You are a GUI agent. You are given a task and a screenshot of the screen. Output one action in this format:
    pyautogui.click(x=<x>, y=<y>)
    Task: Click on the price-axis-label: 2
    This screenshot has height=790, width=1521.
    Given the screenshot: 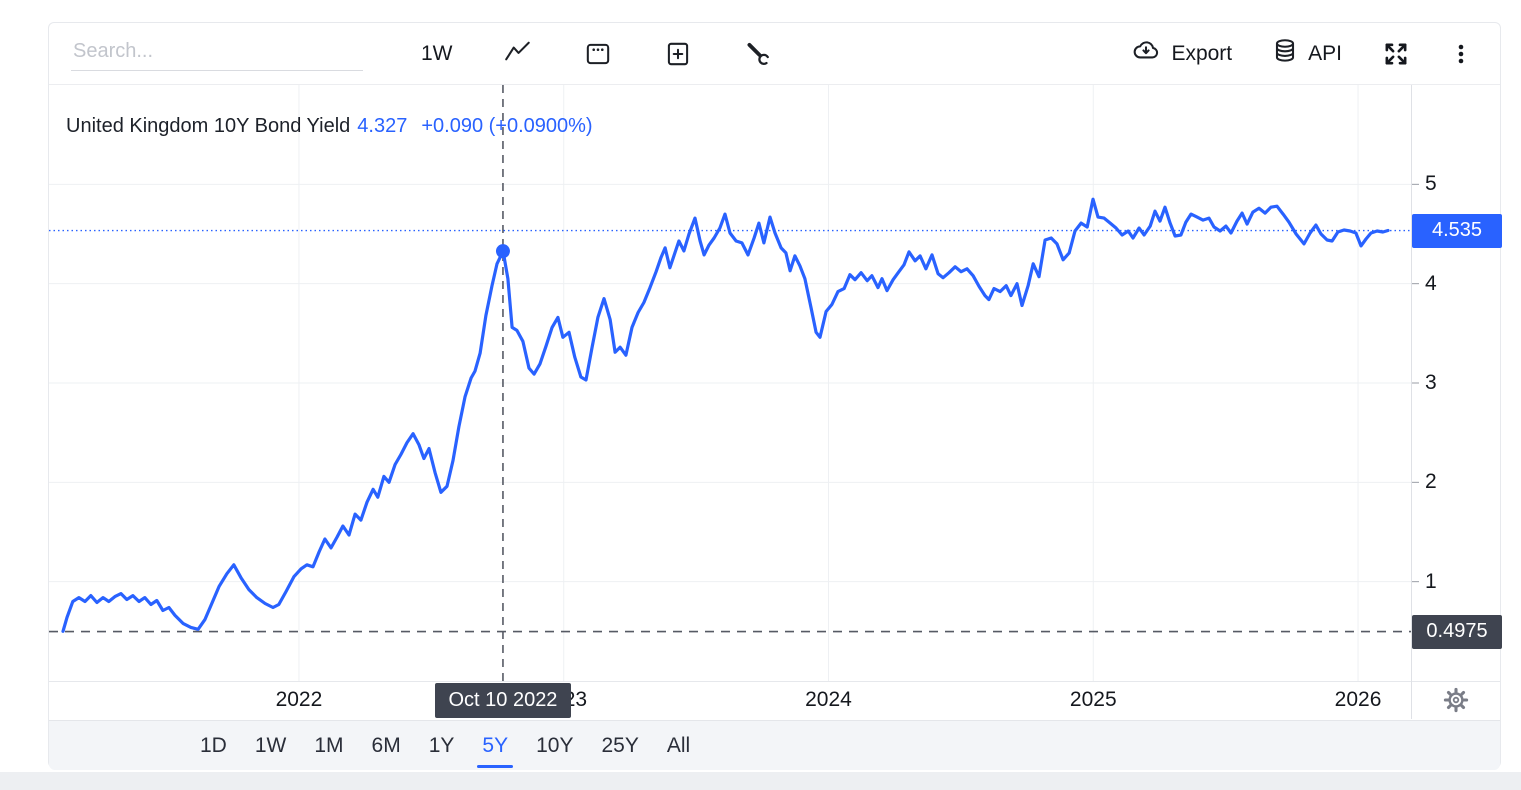 What is the action you would take?
    pyautogui.click(x=1431, y=482)
    